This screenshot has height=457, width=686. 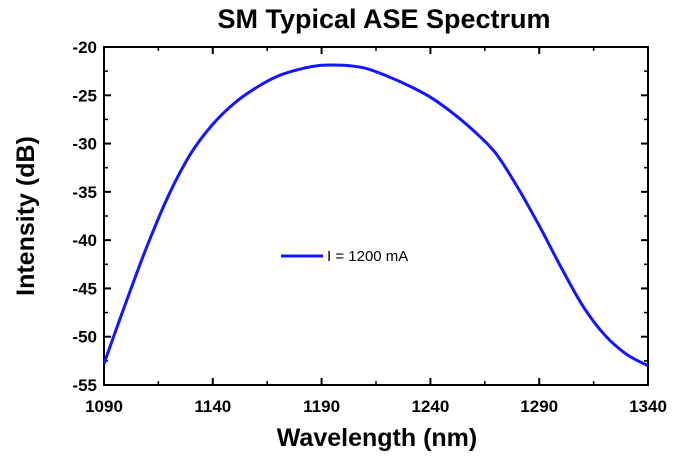 I want to click on y-tick-label: -30, so click(x=84, y=144).